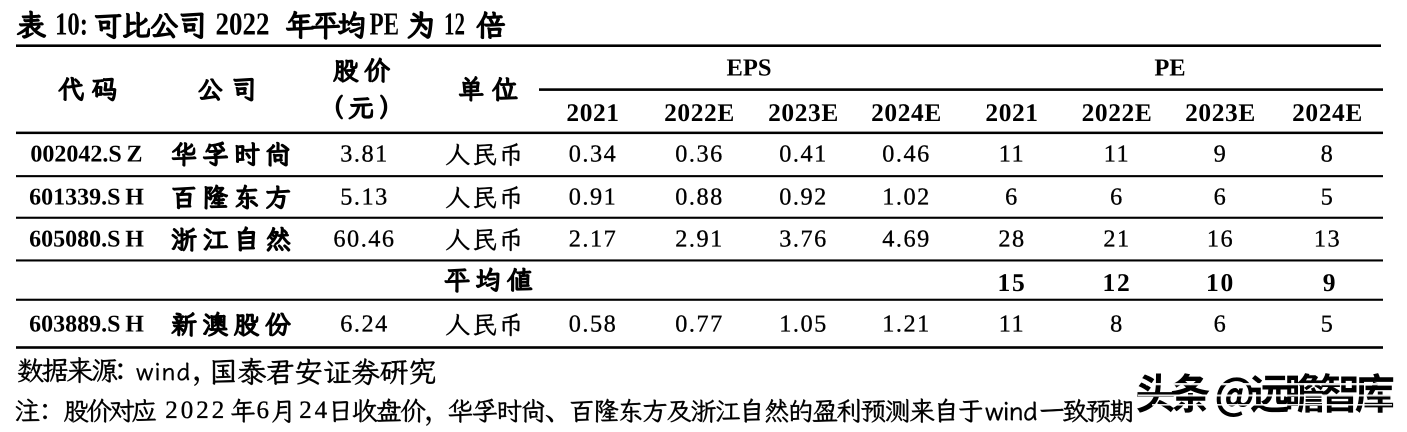 This screenshot has height=432, width=1407. What do you see at coordinates (1327, 239) in the screenshot?
I see `svg-text: 13` at bounding box center [1327, 239].